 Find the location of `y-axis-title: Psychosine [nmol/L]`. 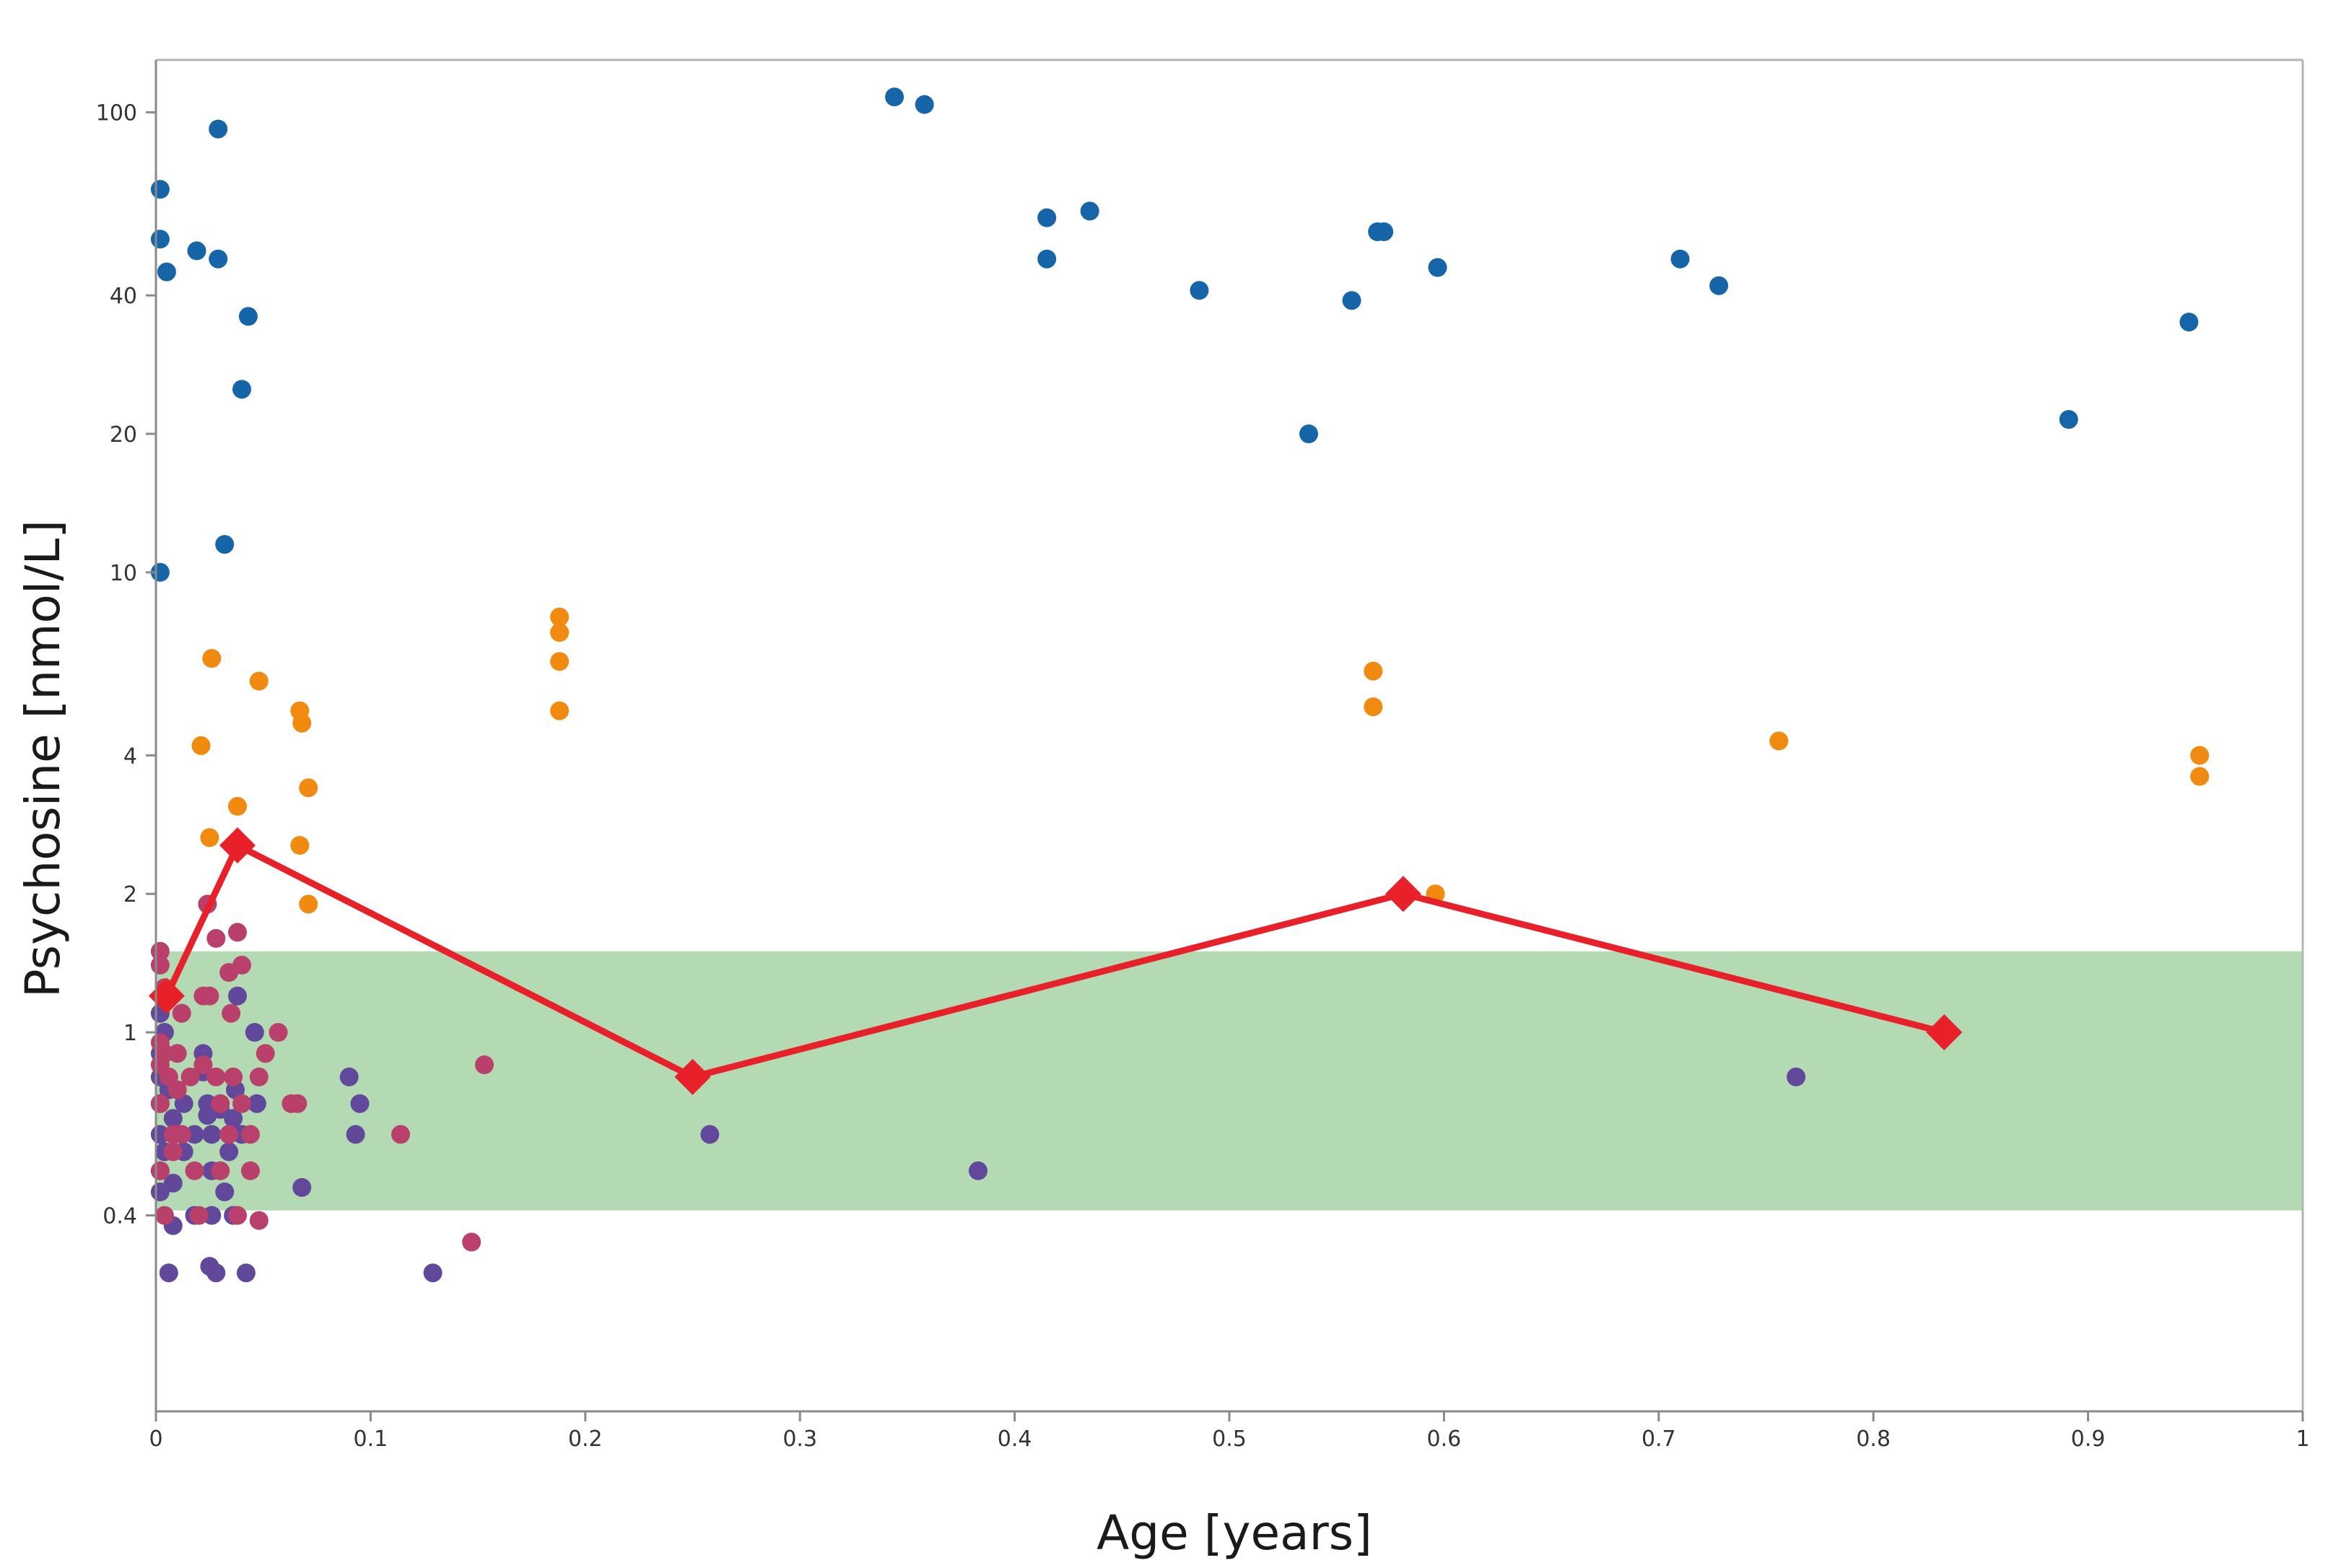

y-axis-title: Psychosine [nmol/L] is located at coordinates (43, 759).